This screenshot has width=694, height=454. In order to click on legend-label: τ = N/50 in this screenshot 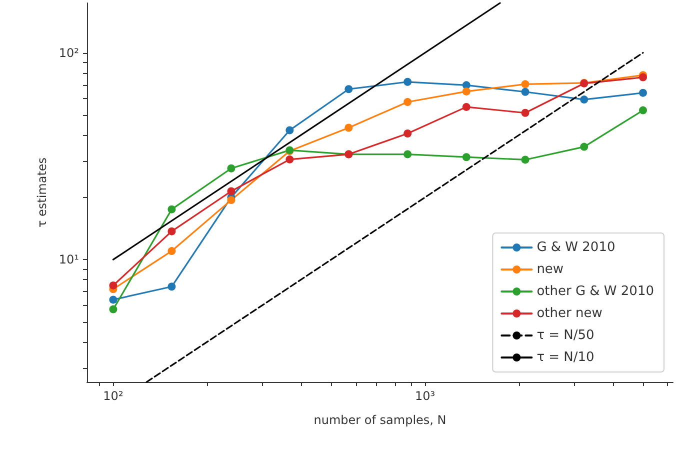, I will do `click(565, 335)`.